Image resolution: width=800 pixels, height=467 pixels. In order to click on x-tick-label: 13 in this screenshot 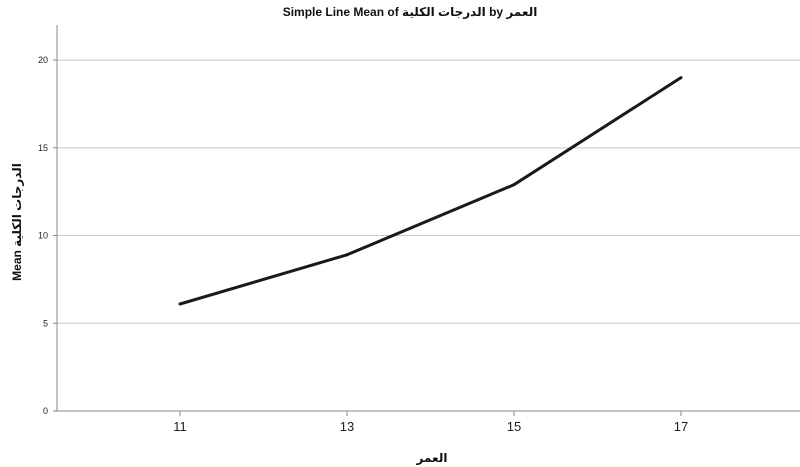, I will do `click(347, 426)`.